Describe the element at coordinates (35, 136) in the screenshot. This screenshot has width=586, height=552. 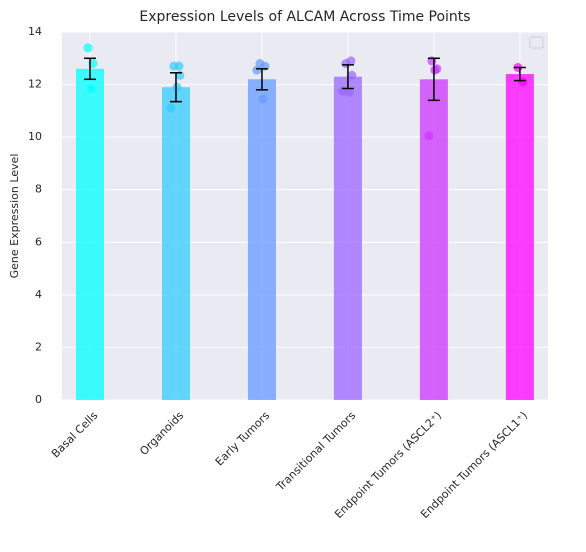
I see `y-tick-label: 10` at that location.